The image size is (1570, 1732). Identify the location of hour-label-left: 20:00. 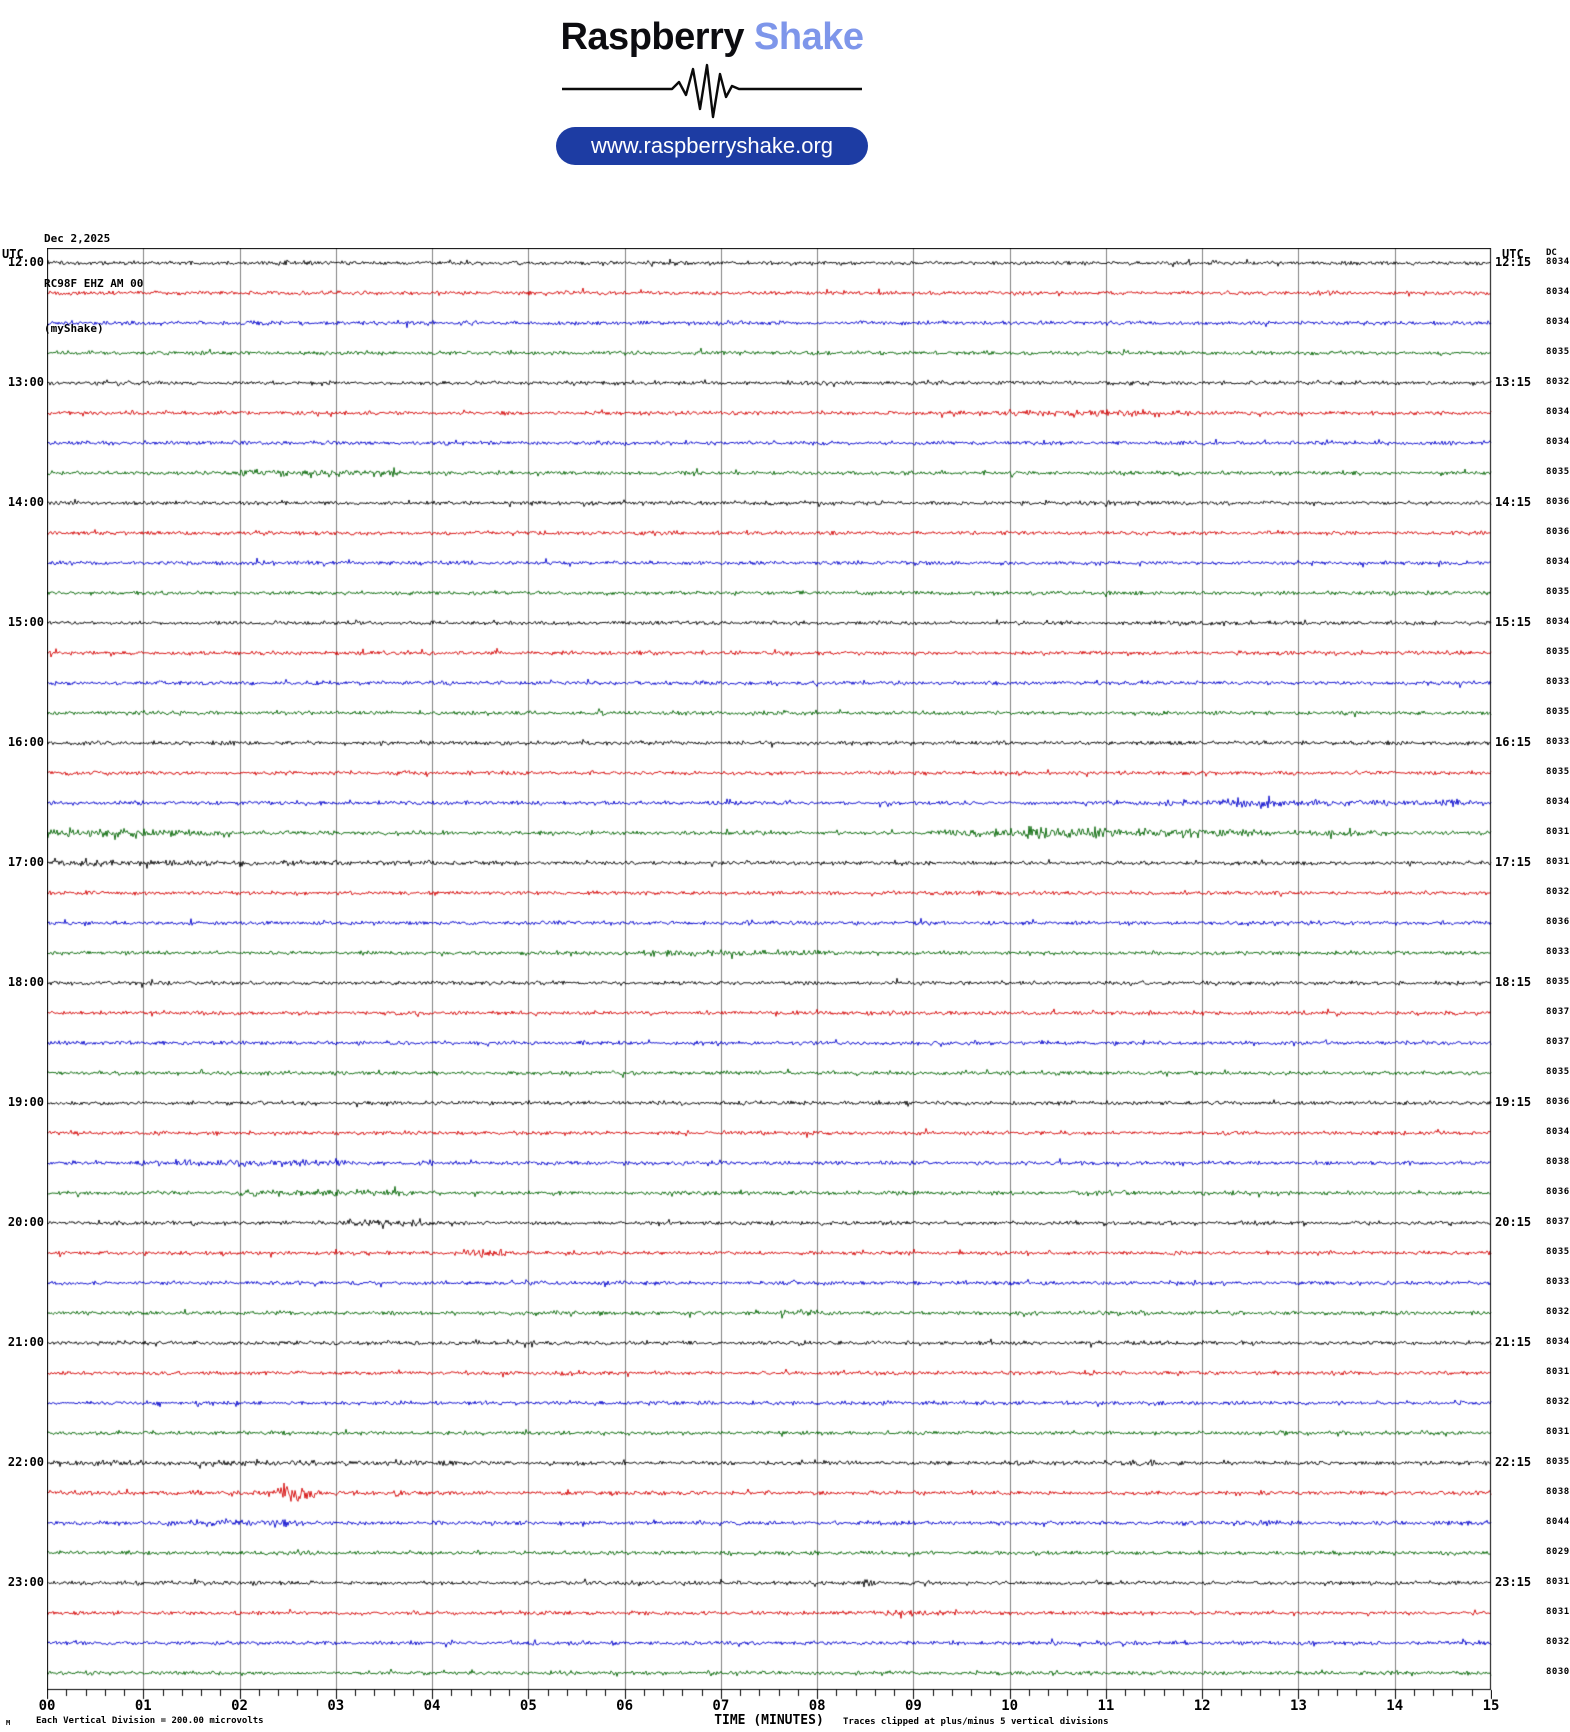
(25, 1222).